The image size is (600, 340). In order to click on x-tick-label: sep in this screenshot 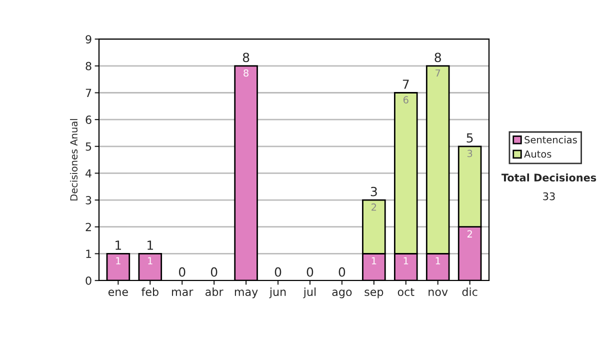, I will do `click(374, 294)`.